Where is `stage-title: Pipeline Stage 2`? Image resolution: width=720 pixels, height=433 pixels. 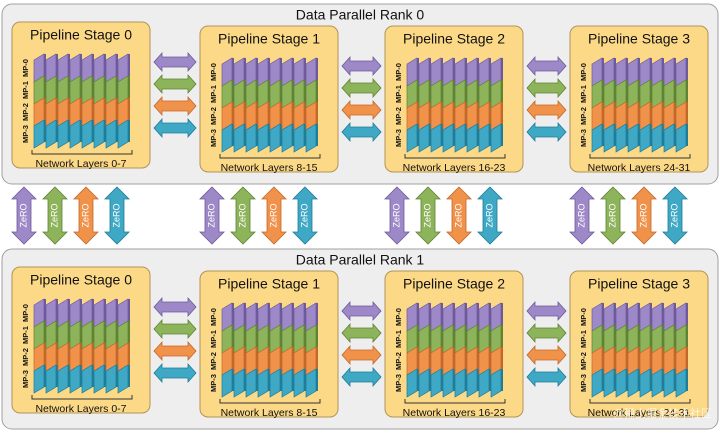 stage-title: Pipeline Stage 2 is located at coordinates (454, 284).